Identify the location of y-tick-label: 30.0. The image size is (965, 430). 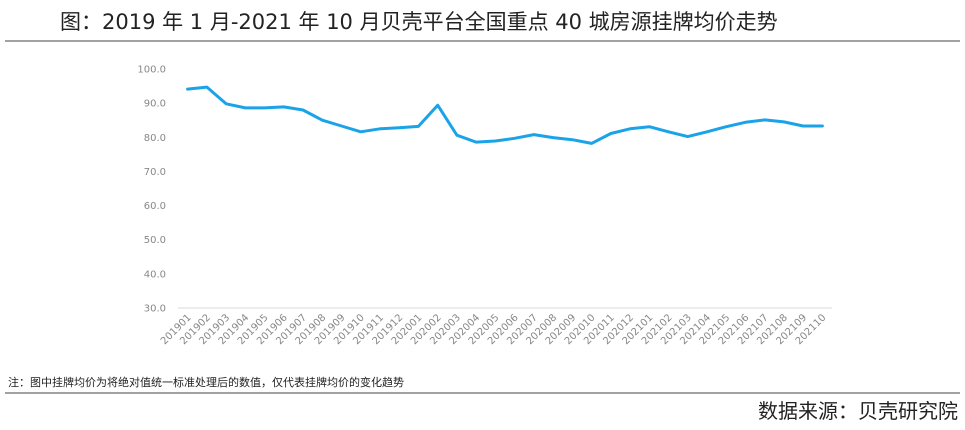
(155, 309).